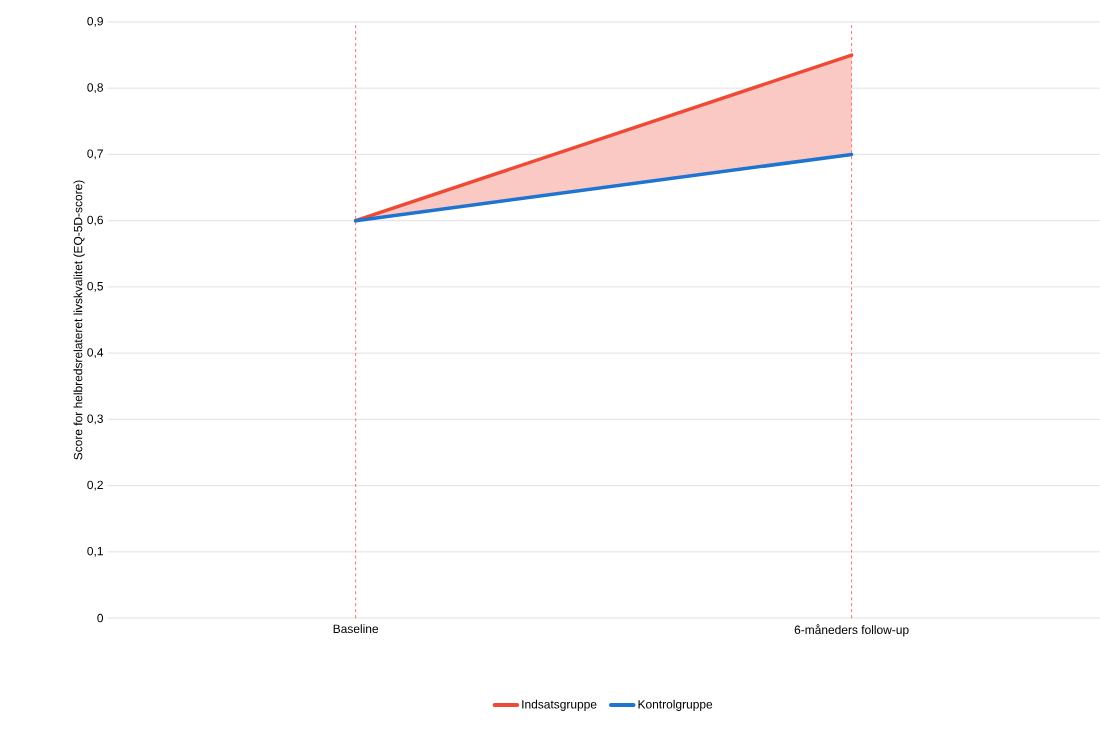 This screenshot has height=734, width=1100. What do you see at coordinates (851, 630) in the screenshot?
I see `x-tick-label: 6-måneders follow-up` at bounding box center [851, 630].